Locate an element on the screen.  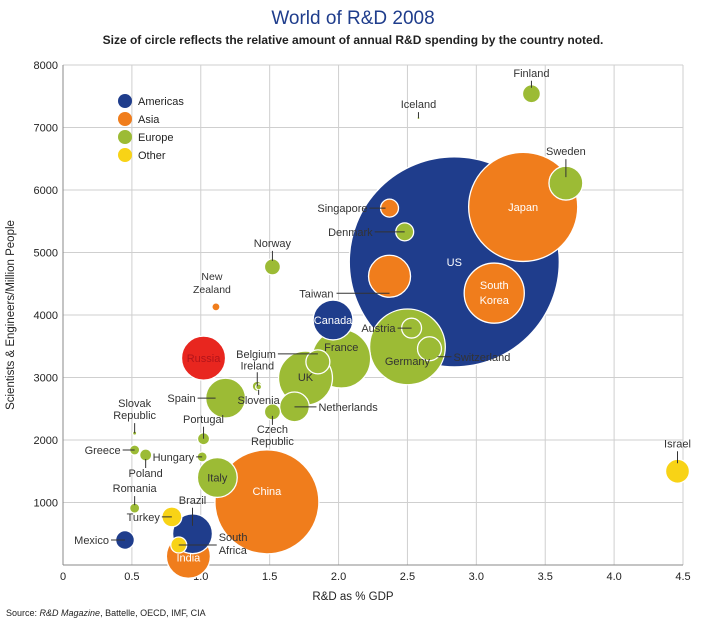
y-tick-label: 4000 is located at coordinates (46, 316).